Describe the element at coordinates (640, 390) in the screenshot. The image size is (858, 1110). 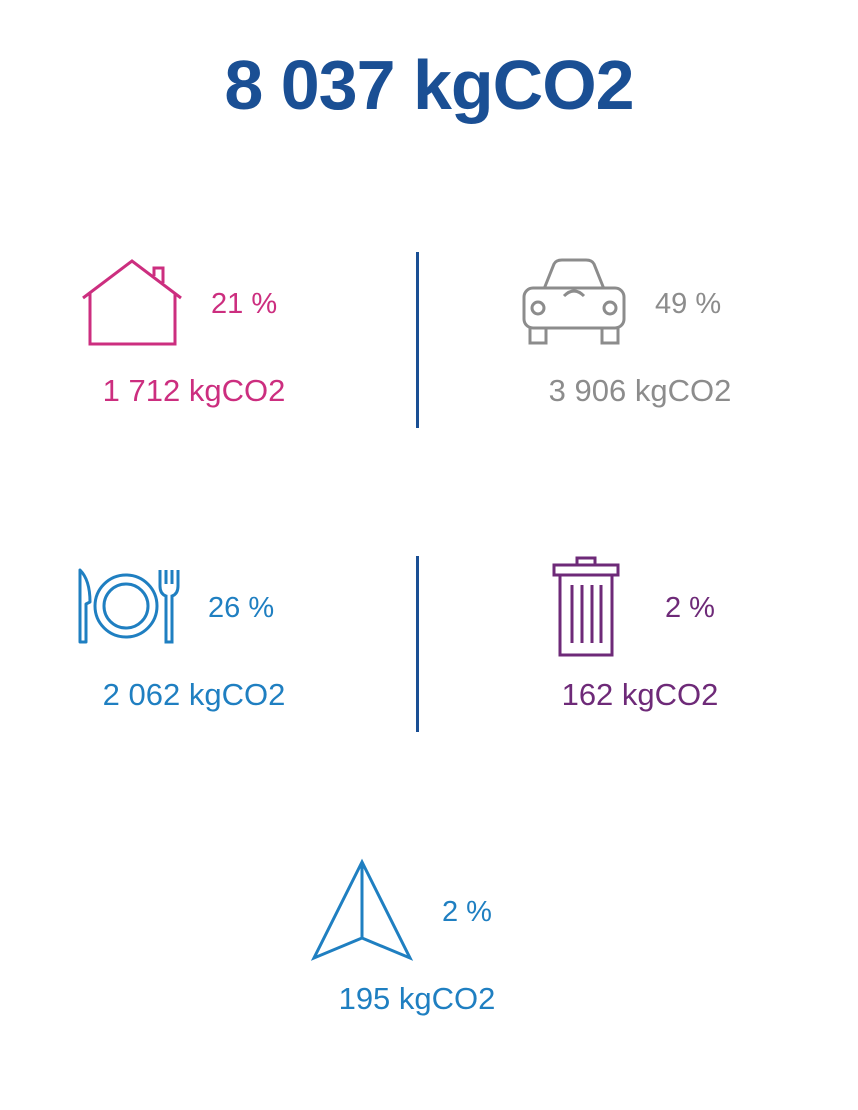
I see `transport-amount: 3 906 kgCO2` at that location.